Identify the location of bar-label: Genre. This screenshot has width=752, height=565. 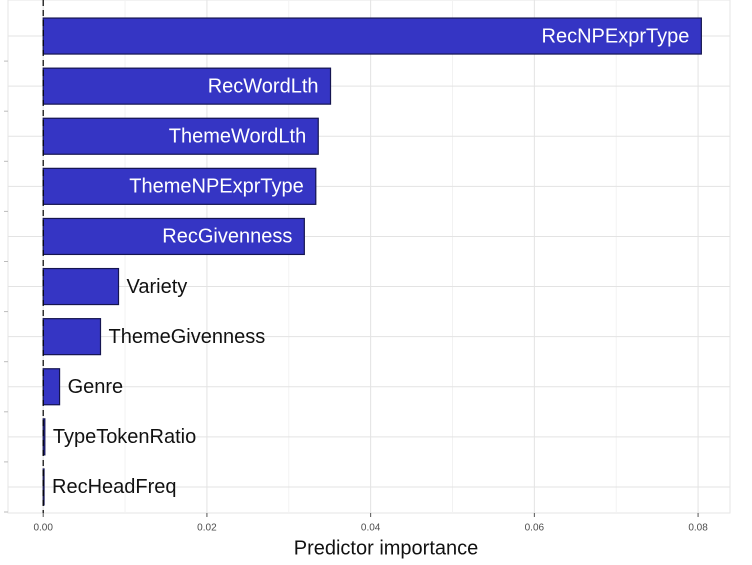
(96, 387).